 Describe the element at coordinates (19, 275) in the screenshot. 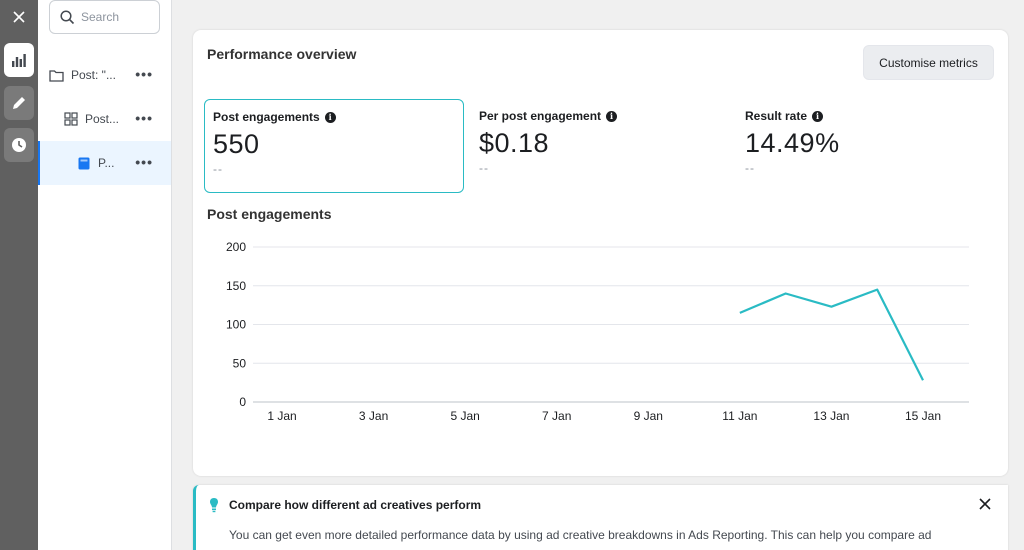

I see `left-rail` at that location.